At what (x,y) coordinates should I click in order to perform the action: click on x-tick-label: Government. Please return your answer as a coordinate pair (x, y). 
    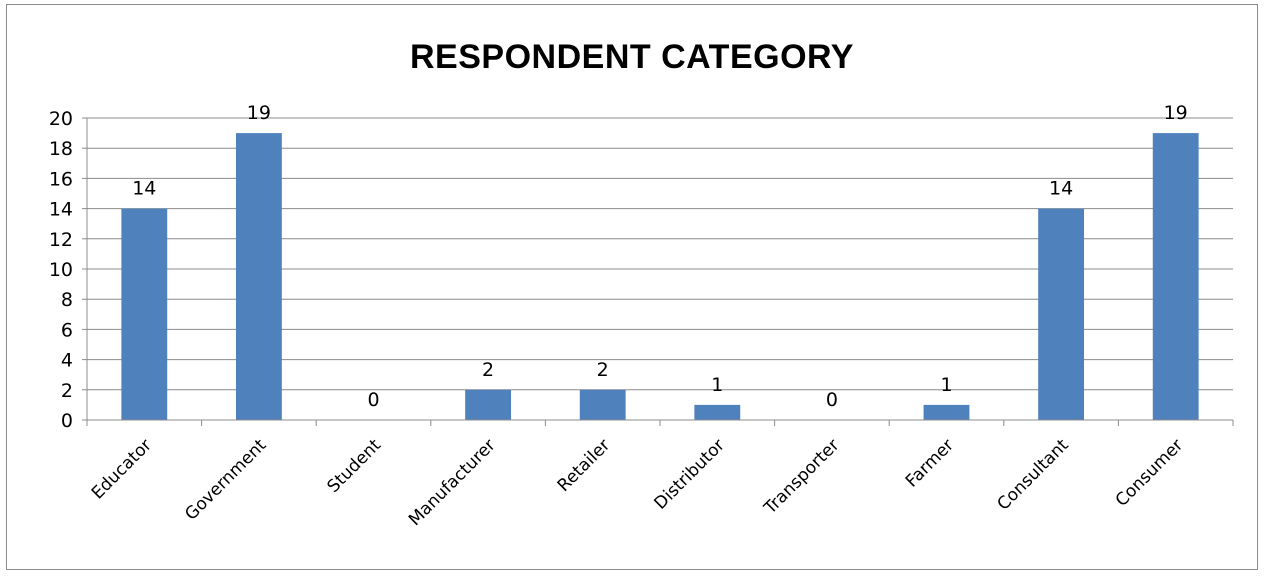
    Looking at the image, I should click on (225, 479).